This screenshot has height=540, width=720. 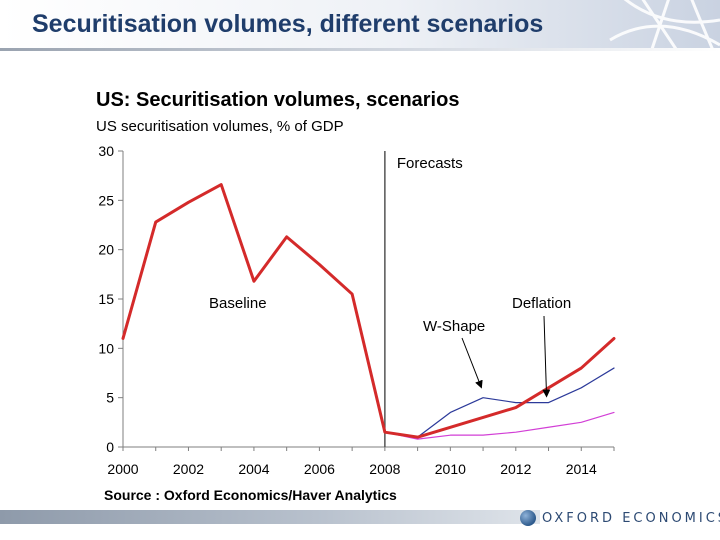 I want to click on y-tick-label: 10, so click(x=106, y=348).